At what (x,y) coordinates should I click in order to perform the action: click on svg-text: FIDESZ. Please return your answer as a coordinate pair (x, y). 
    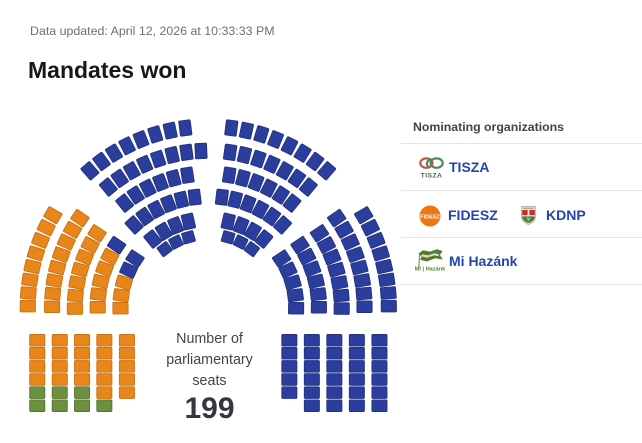
    Looking at the image, I should click on (430, 218).